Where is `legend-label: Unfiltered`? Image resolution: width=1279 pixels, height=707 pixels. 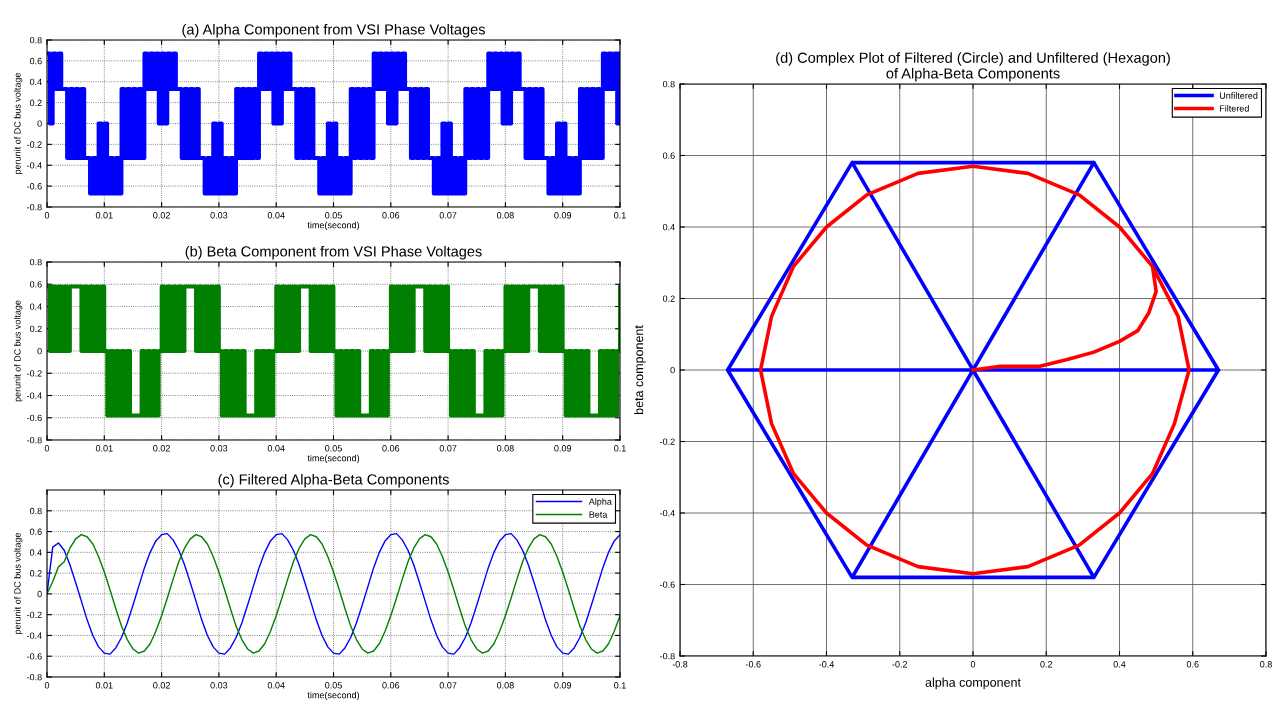 legend-label: Unfiltered is located at coordinates (1238, 95).